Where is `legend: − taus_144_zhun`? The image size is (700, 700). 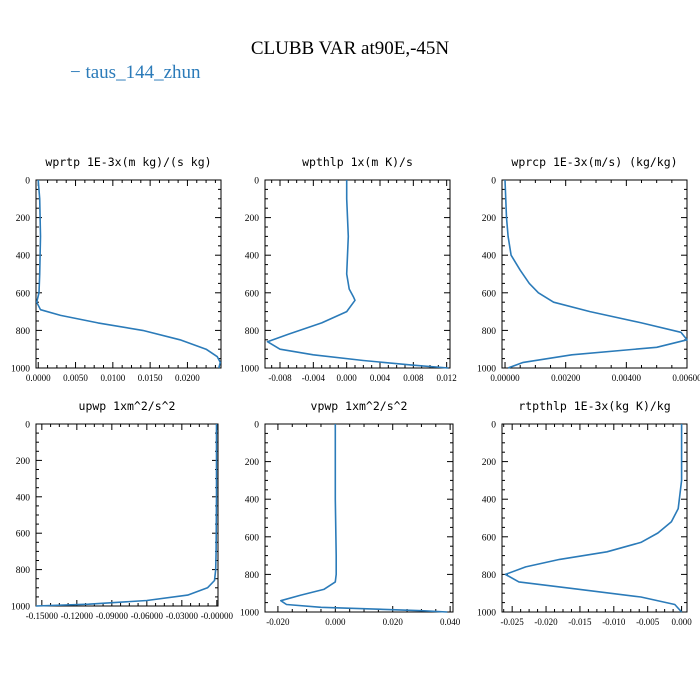 legend: − taus_144_zhun is located at coordinates (135, 72).